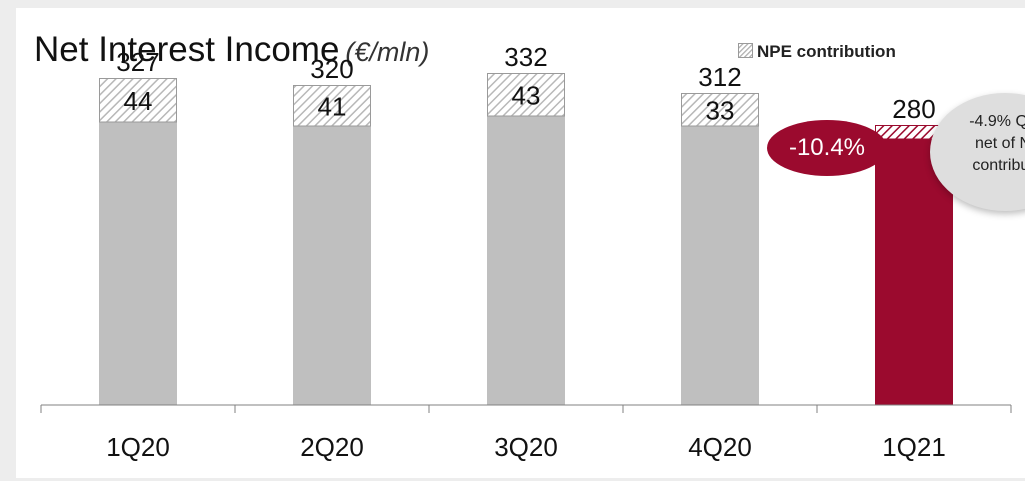 The width and height of the screenshot is (1025, 481). I want to click on x-tick-label: 2Q20, so click(332, 447).